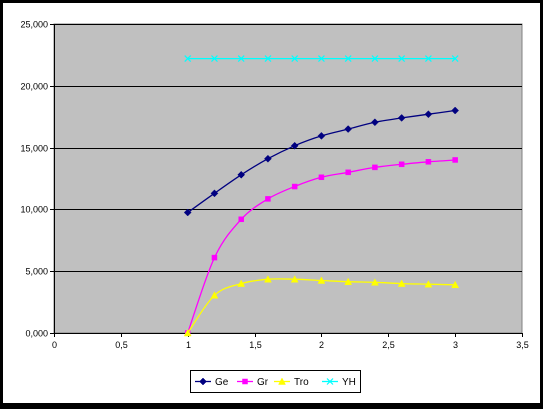 The height and width of the screenshot is (409, 543). Describe the element at coordinates (121, 345) in the screenshot. I see `x-tick-label: 0,5` at that location.